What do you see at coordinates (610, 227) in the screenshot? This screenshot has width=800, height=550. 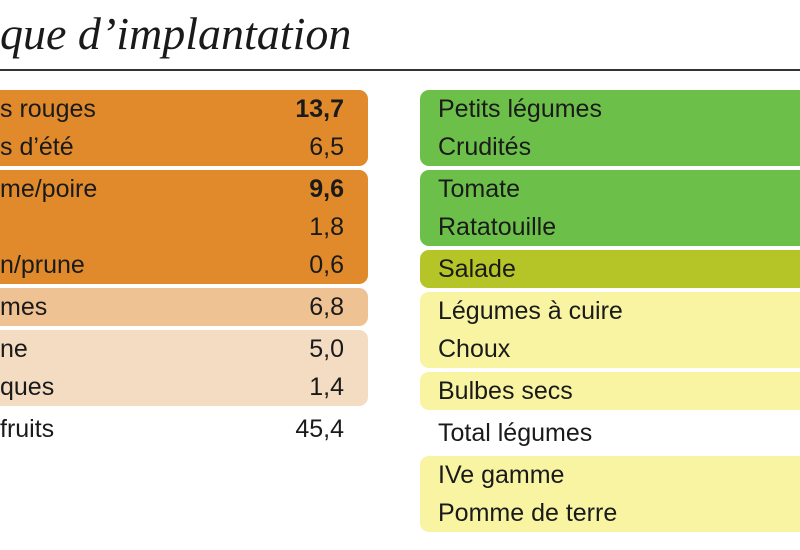 I see `table-row: Ratatouille` at bounding box center [610, 227].